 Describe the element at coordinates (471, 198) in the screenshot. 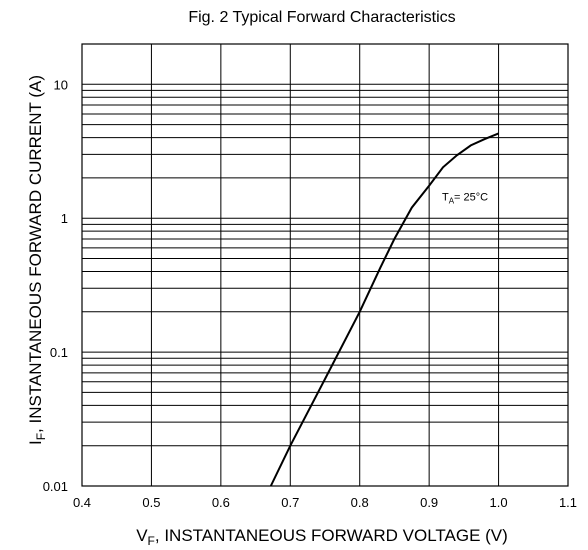

I see `annotation-value: = 25°C` at that location.